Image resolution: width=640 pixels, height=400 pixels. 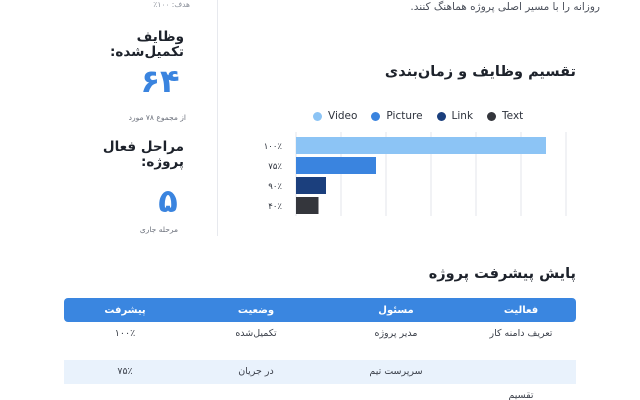 What do you see at coordinates (343, 116) in the screenshot?
I see `legend-label-video: Video` at bounding box center [343, 116].